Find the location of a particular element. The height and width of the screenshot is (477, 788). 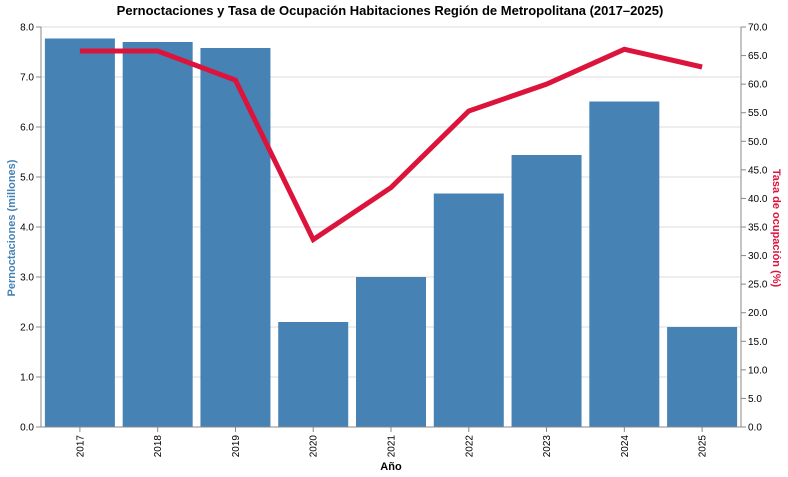

y-left-tick-label: 7.0 is located at coordinates (27, 78).